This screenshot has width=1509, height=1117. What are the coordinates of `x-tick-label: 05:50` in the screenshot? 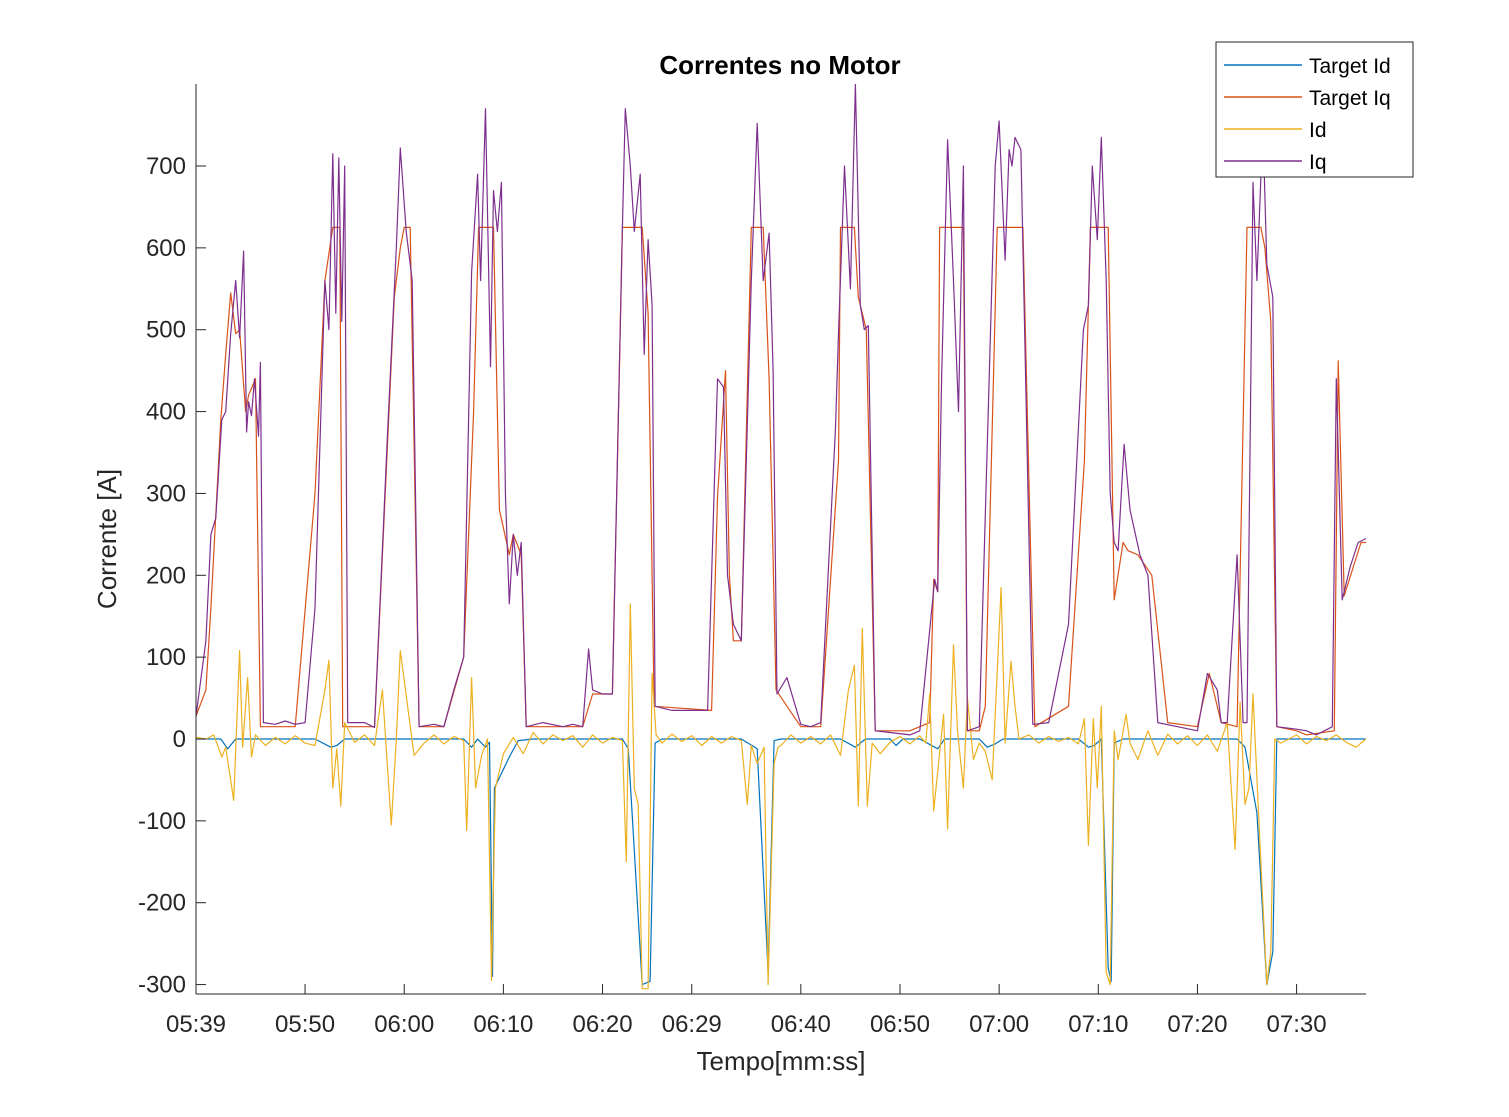 It's located at (305, 1024).